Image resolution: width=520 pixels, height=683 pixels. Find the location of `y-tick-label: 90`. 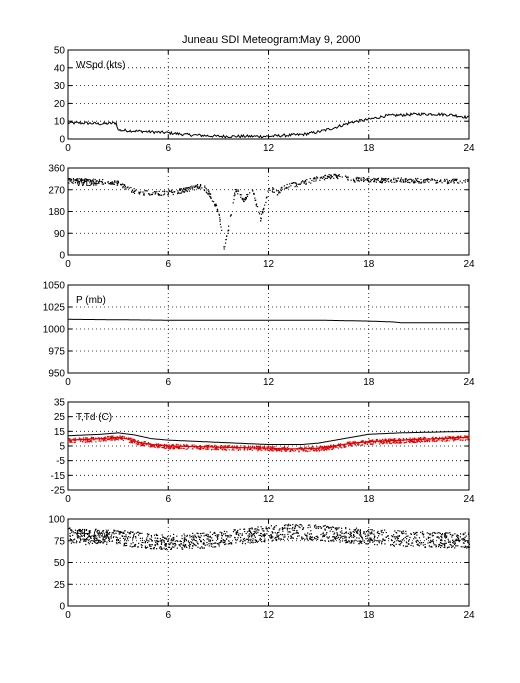

y-tick-label: 90 is located at coordinates (60, 234).